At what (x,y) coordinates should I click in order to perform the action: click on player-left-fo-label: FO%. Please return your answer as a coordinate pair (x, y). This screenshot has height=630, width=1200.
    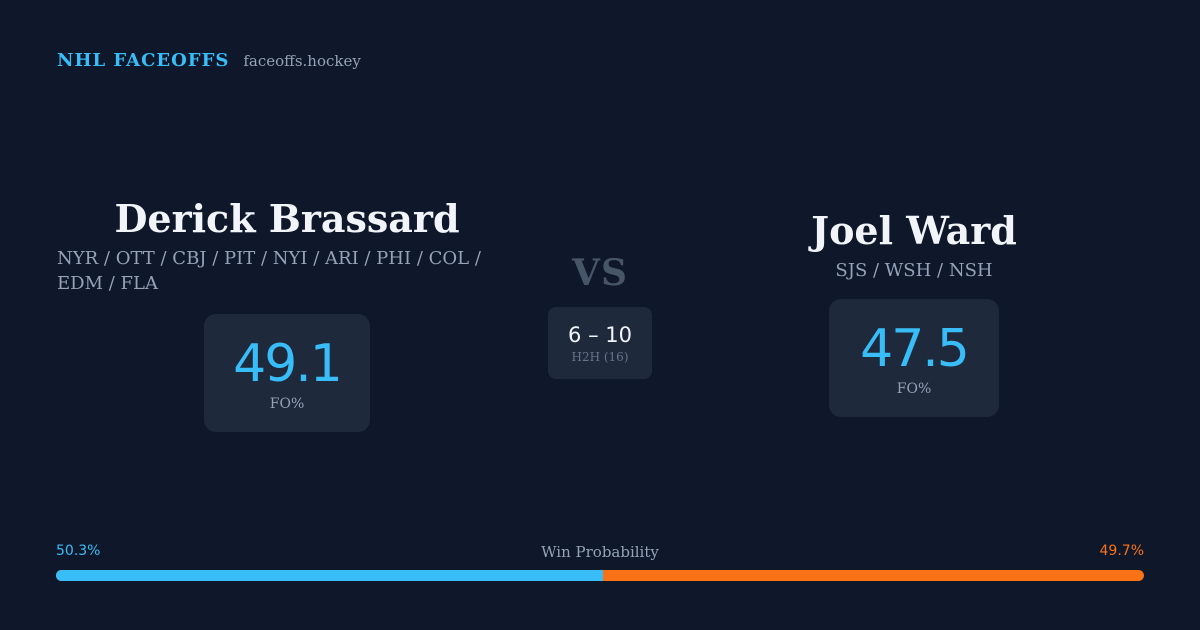
    Looking at the image, I should click on (287, 404).